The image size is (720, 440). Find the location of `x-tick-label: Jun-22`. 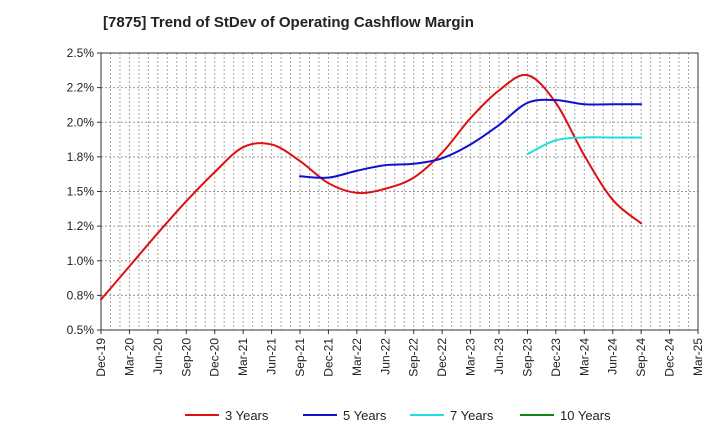

x-tick-label: Jun-22 is located at coordinates (385, 356).